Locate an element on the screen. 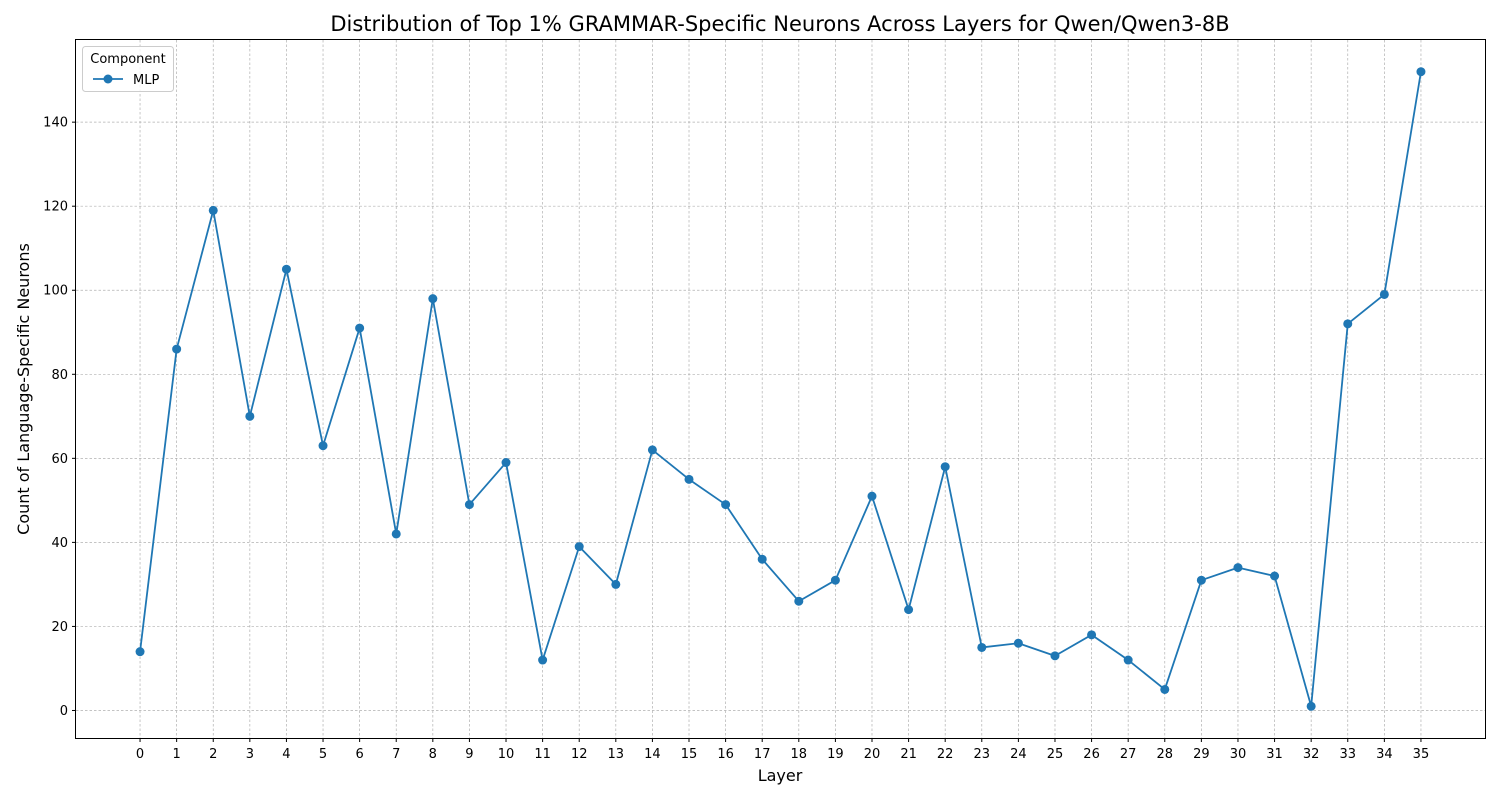  x-tick-label: 0 is located at coordinates (140, 754).